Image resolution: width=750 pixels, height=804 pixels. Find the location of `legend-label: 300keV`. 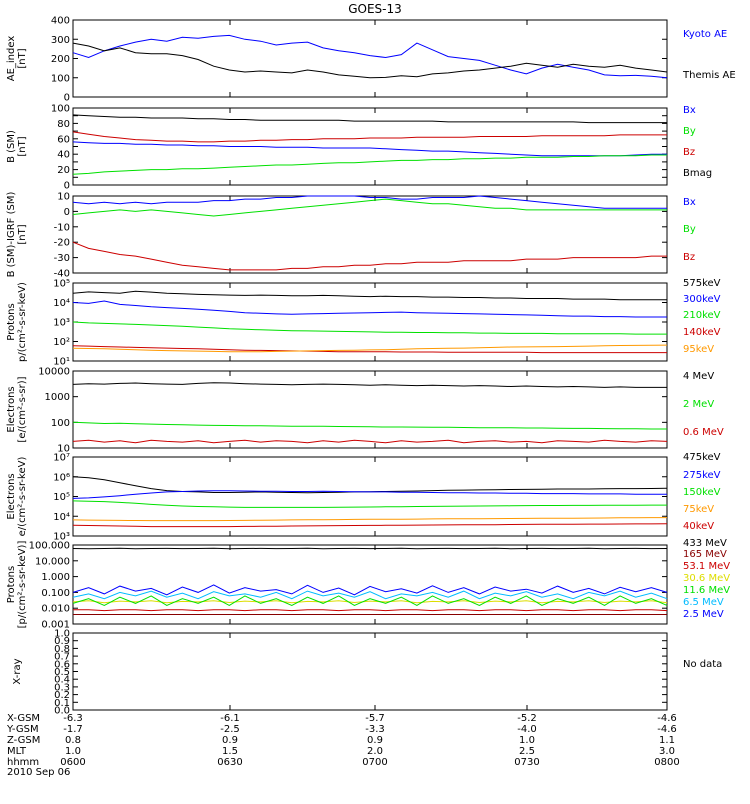

legend-label: 300keV is located at coordinates (702, 299).